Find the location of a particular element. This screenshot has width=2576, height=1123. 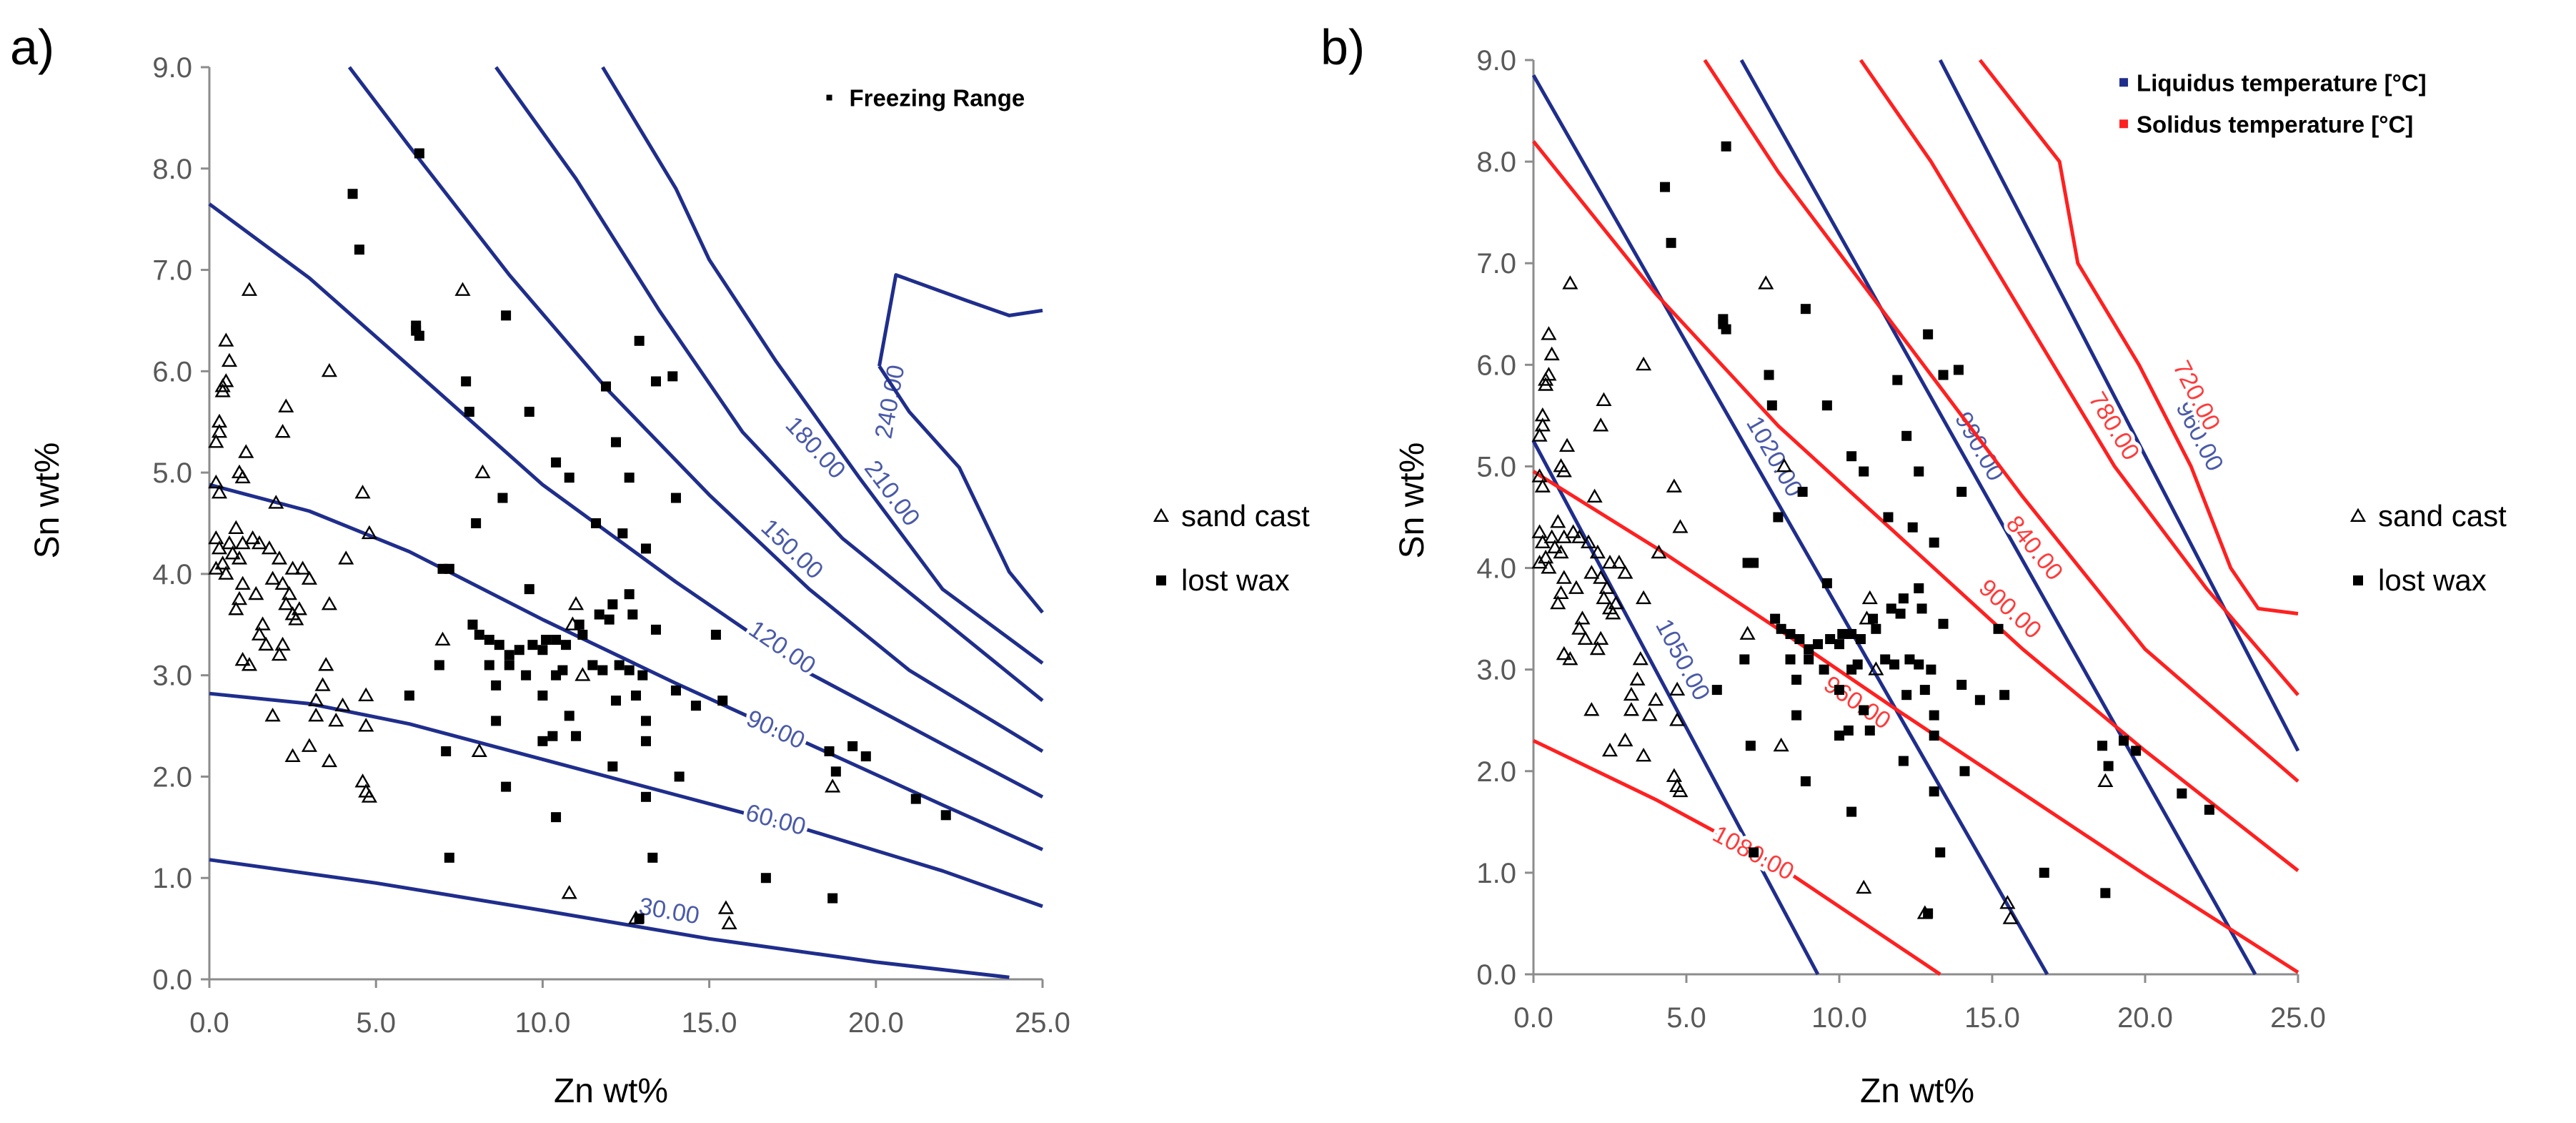

x-tick-label: 10.0 is located at coordinates (542, 1023).